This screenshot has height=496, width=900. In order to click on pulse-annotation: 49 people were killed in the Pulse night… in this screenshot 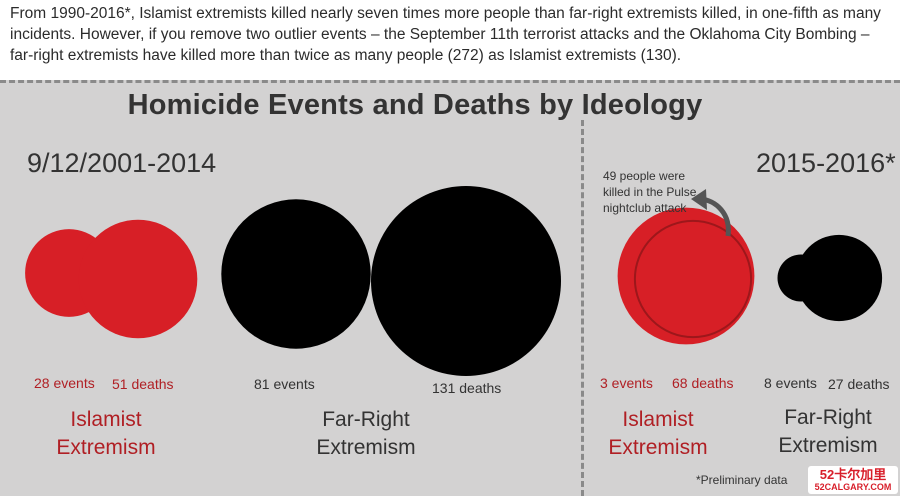, I will do `click(650, 192)`.